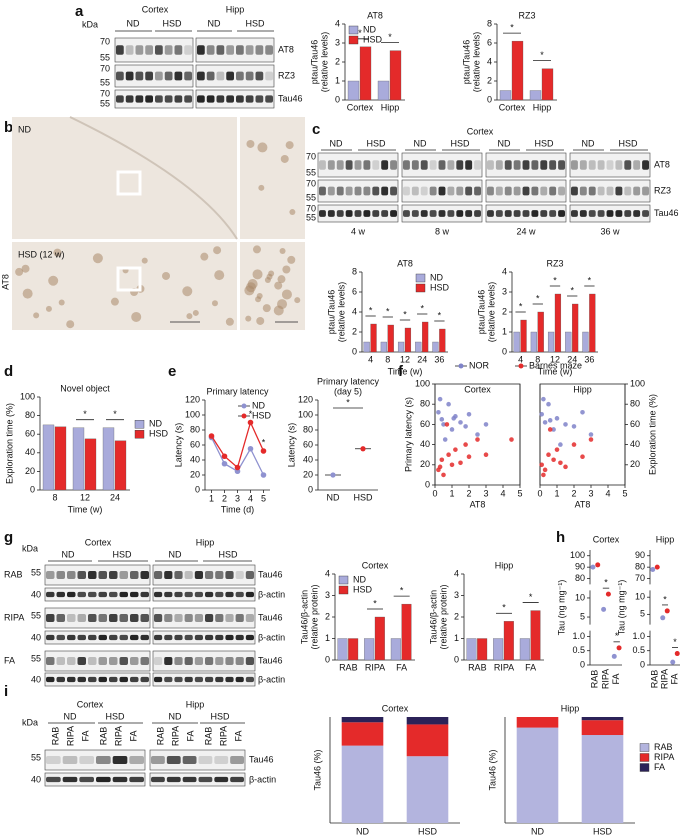 This screenshot has width=685, height=840. What do you see at coordinates (358, 231) in the screenshot?
I see `time-label: 4 w` at bounding box center [358, 231].